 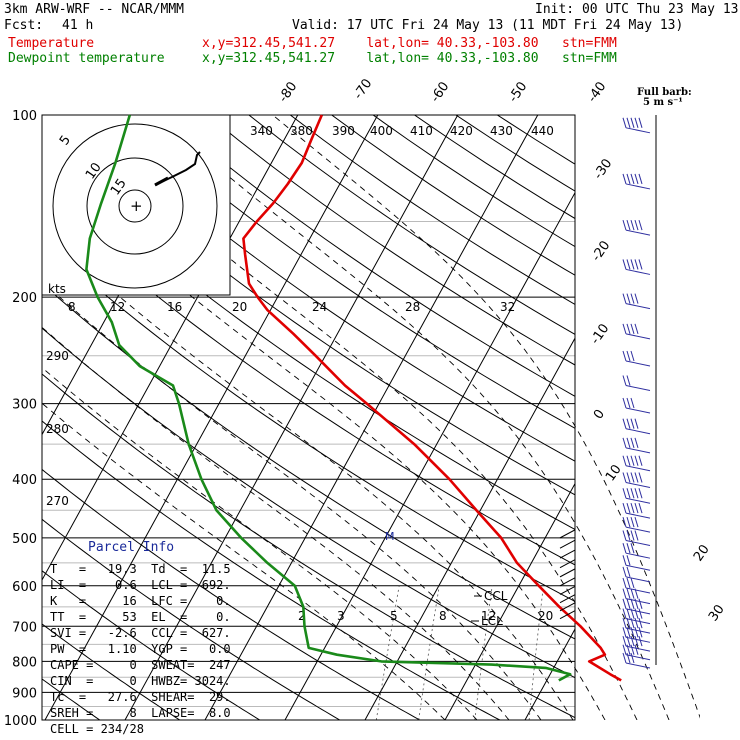 What do you see at coordinates (239, 307) in the screenshot?
I see `wind-scale-label: 20` at bounding box center [239, 307].